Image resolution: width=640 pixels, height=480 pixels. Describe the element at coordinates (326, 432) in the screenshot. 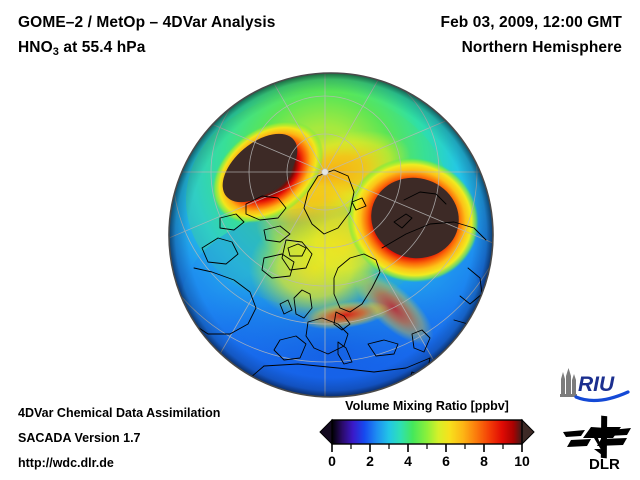

I see `colorbar-under-arrow` at that location.